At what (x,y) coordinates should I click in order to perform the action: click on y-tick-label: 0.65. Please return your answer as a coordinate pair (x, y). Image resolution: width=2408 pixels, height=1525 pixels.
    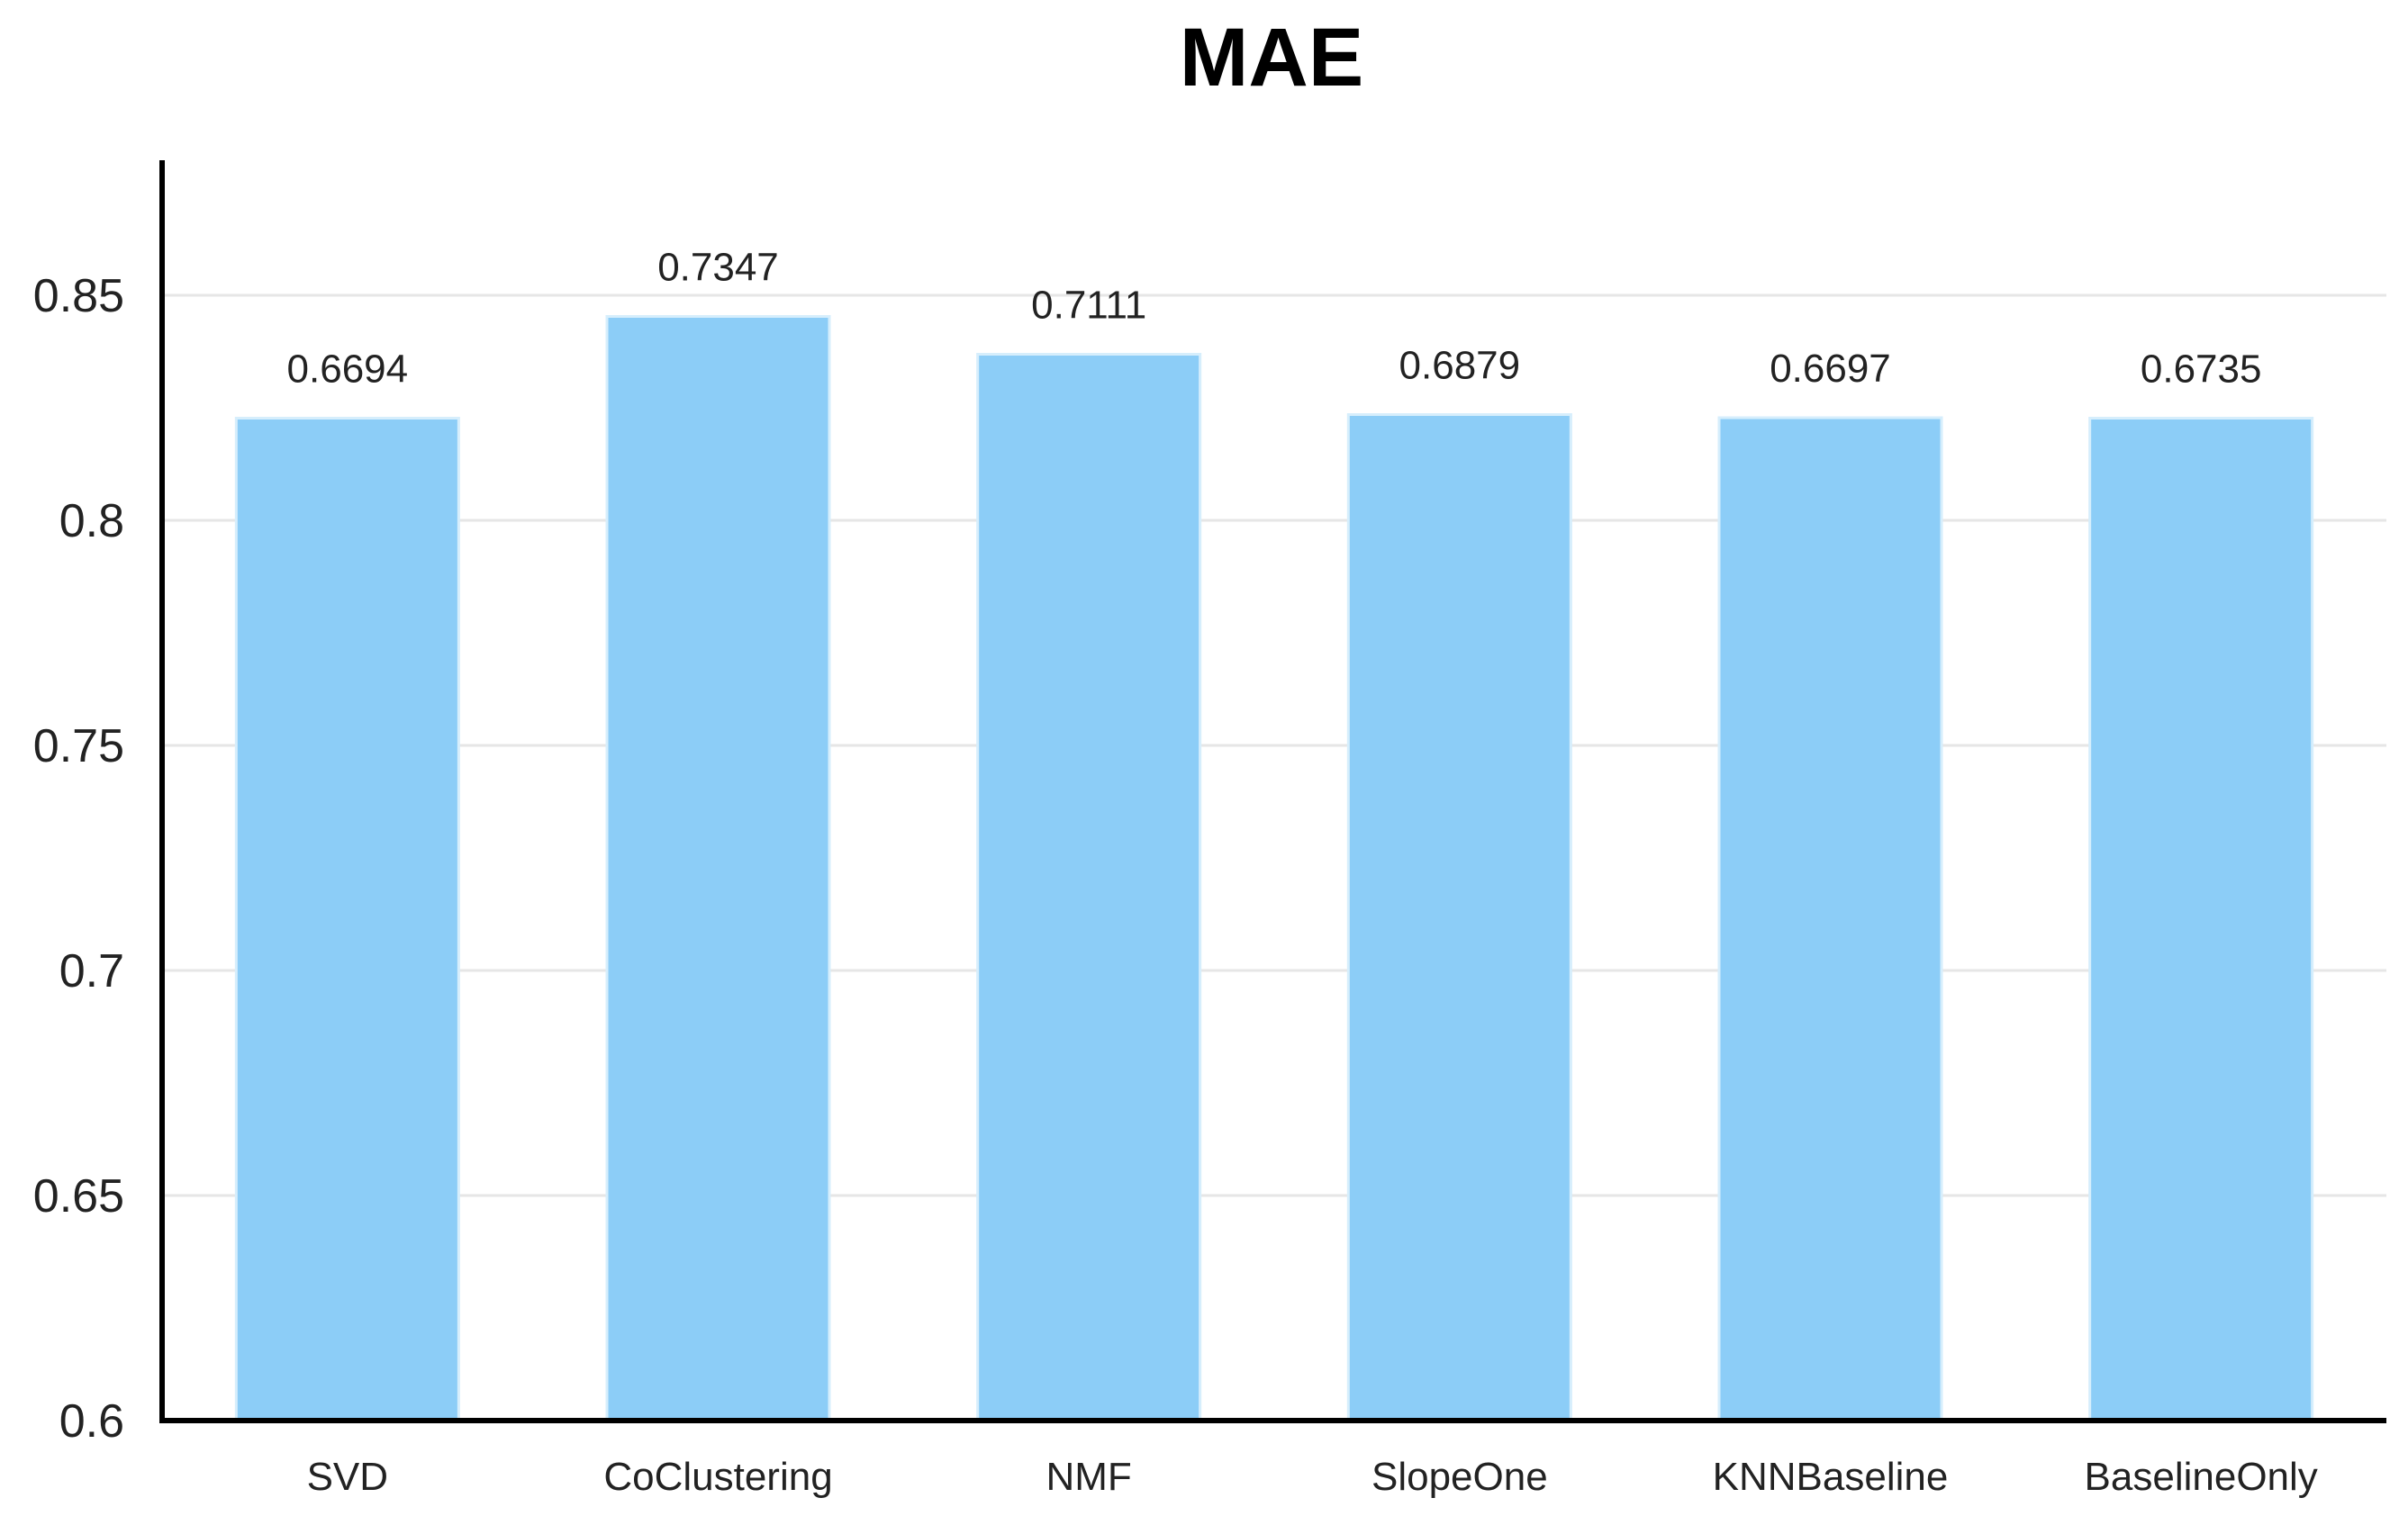
    Looking at the image, I should click on (78, 1196).